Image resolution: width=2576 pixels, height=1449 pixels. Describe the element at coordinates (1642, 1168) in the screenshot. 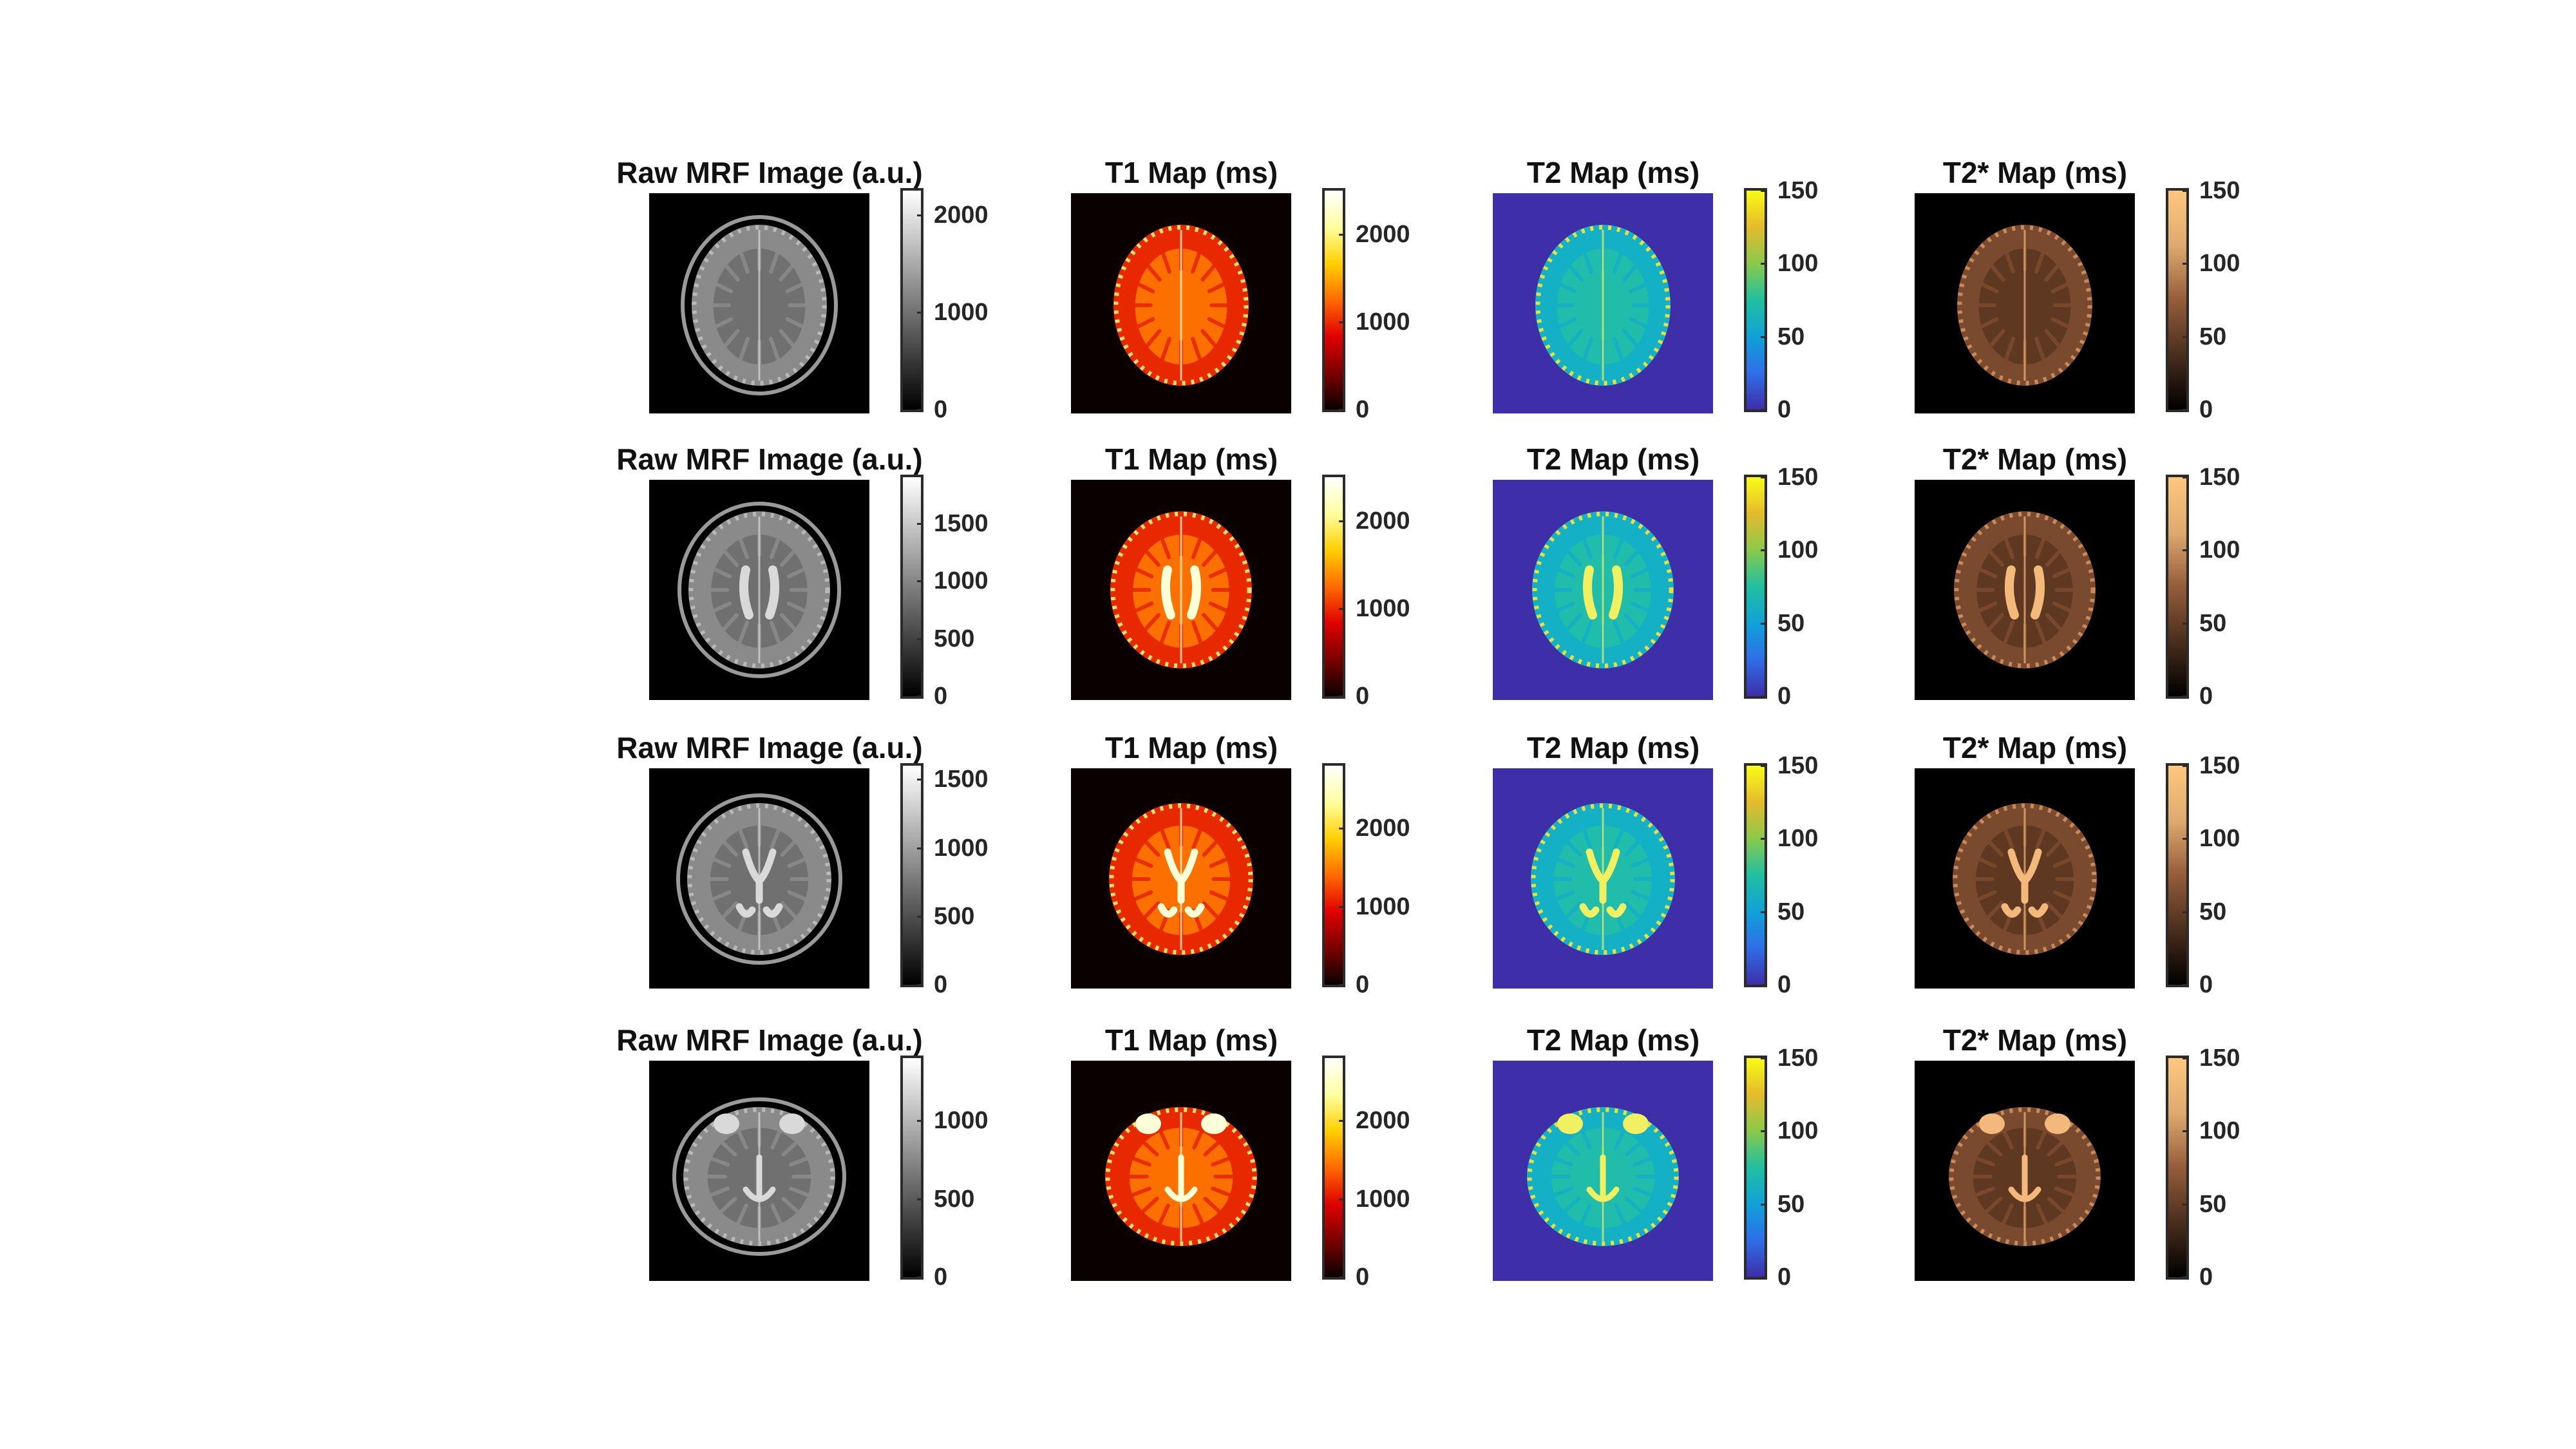

I see `t2-panel-row-4: T2 Map (ms) 0 50 100 150` at that location.